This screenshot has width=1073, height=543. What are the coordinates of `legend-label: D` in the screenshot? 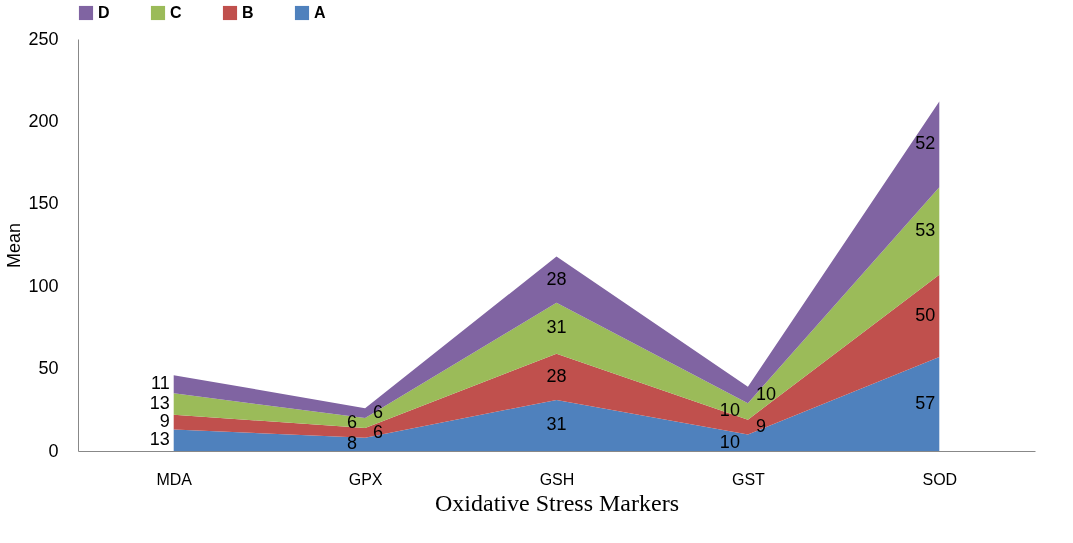 It's located at (104, 12).